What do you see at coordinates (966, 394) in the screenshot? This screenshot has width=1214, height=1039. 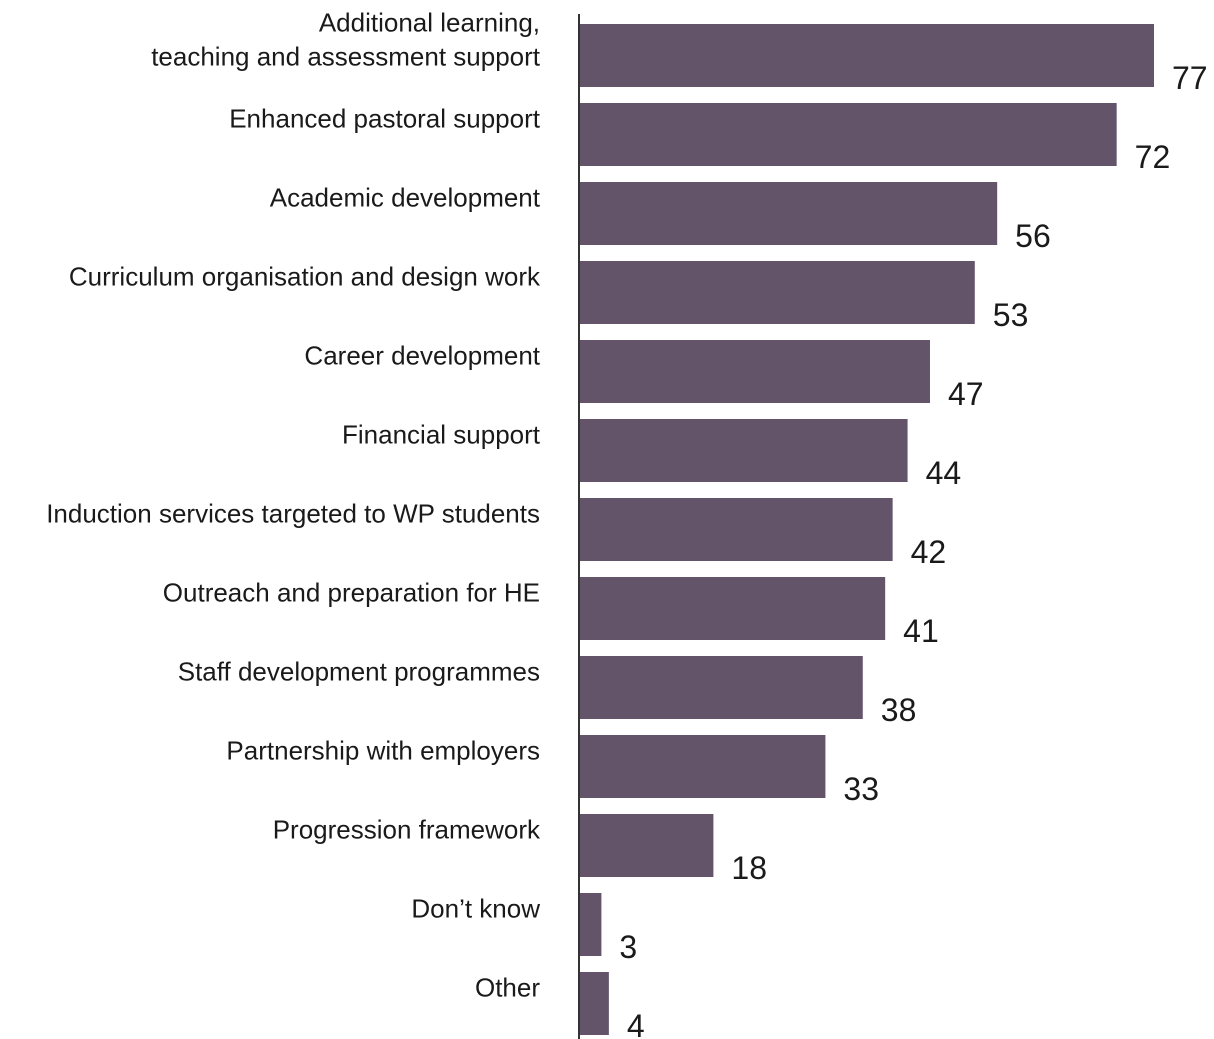 I see `value-label: 47` at bounding box center [966, 394].